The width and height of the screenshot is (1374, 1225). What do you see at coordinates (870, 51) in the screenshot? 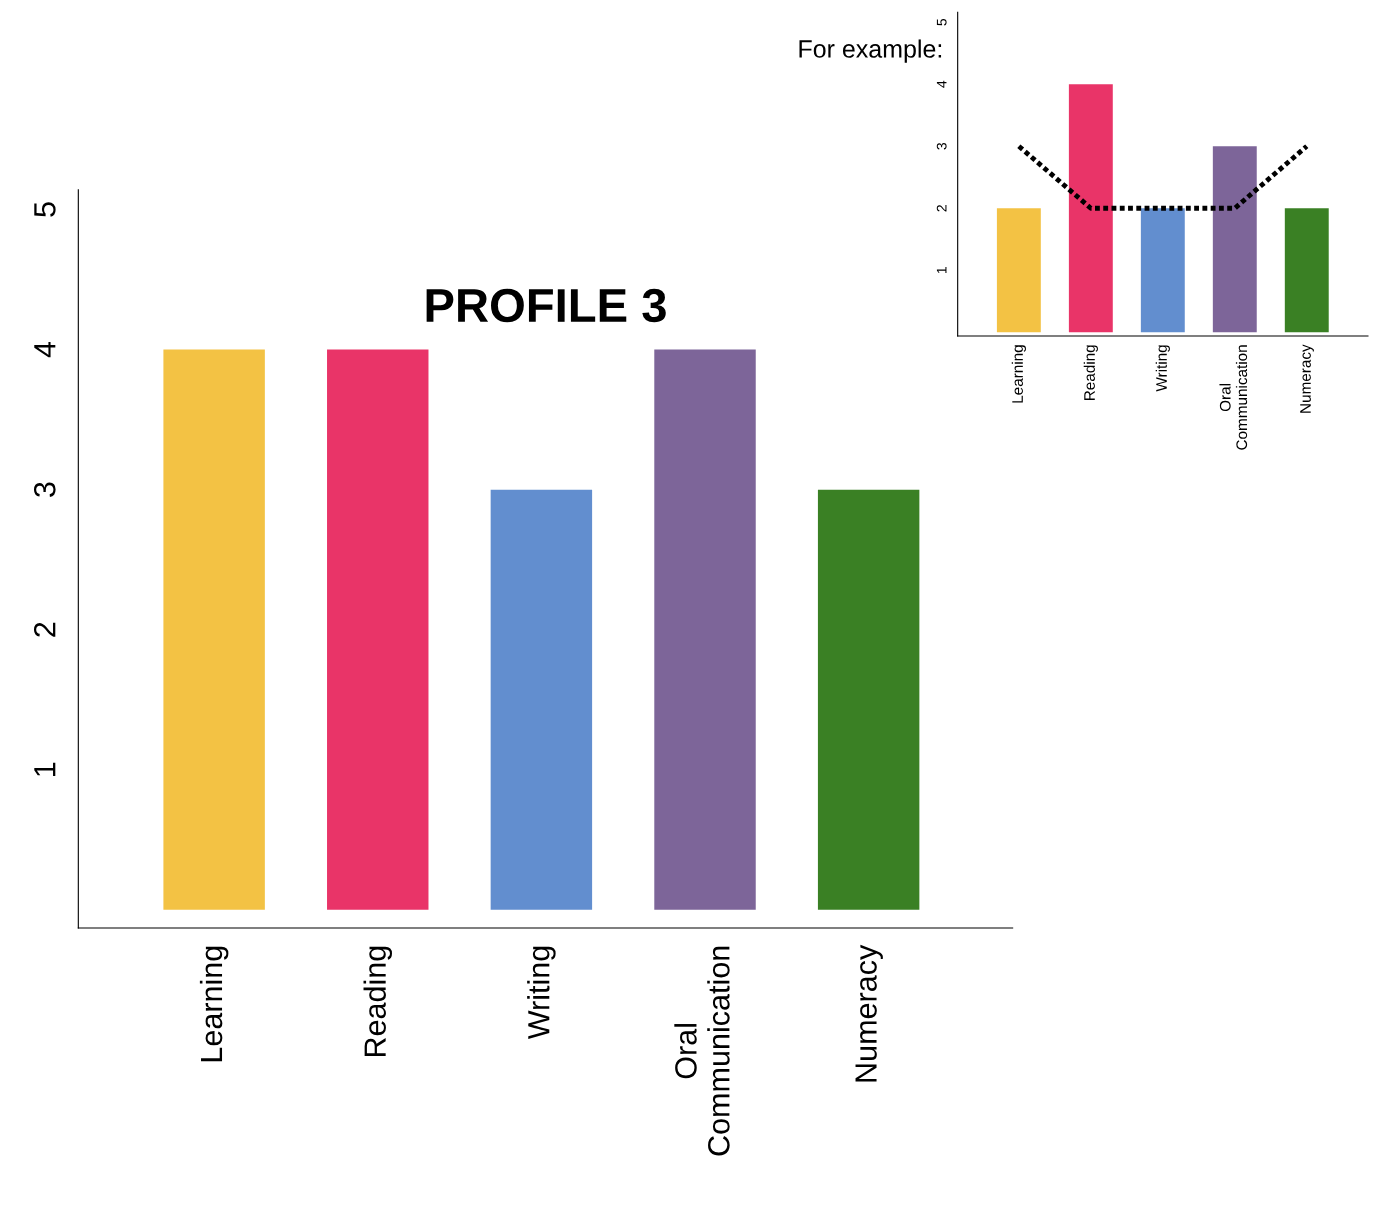
I see `text: For example:` at bounding box center [870, 51].